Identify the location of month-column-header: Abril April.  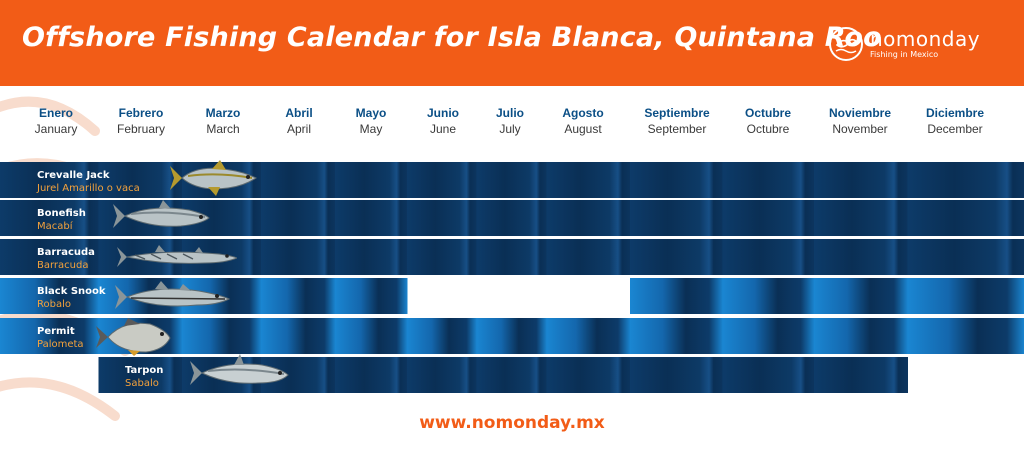
(299, 122).